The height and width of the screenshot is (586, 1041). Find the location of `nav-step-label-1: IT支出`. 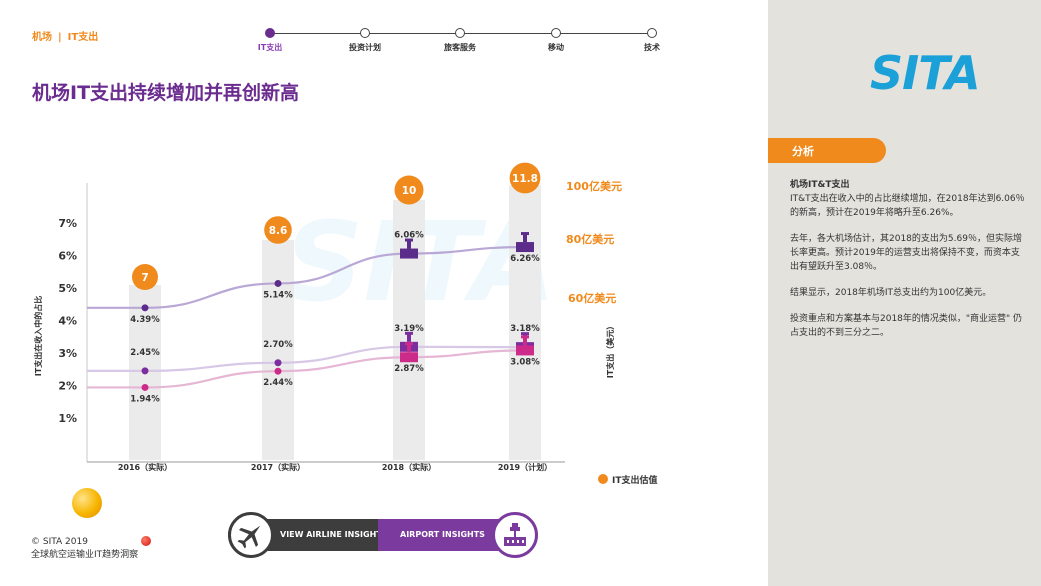

nav-step-label-1: IT支出 is located at coordinates (270, 47).